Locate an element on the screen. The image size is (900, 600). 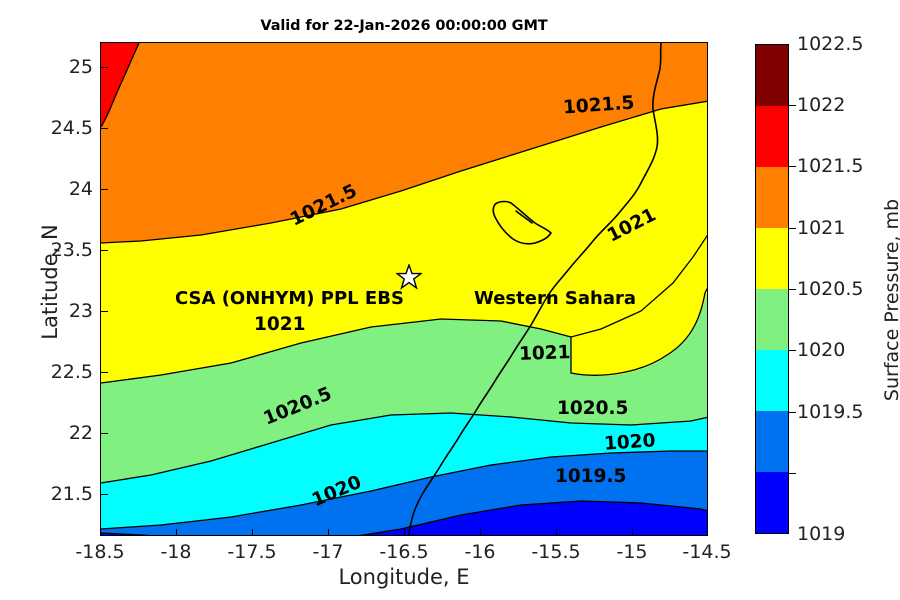
x-tick-label: -18.5 is located at coordinates (100, 552).